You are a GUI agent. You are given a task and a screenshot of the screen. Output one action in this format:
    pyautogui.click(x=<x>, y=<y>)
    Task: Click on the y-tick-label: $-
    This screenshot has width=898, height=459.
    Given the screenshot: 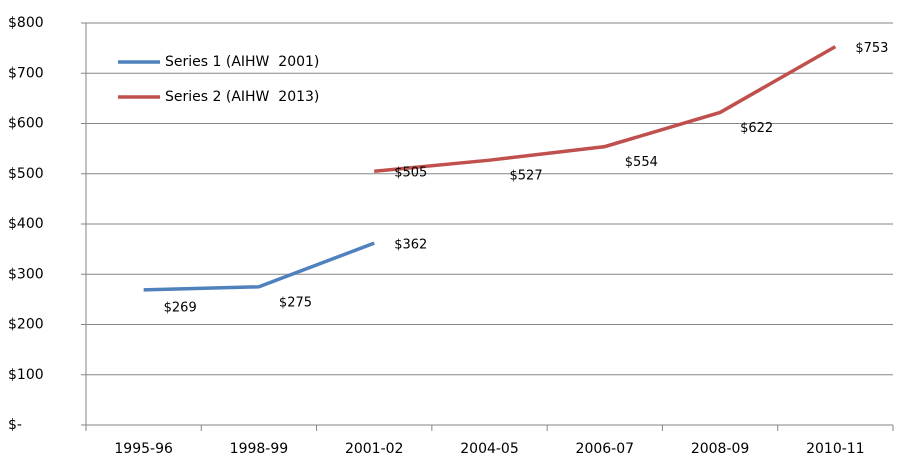 What is the action you would take?
    pyautogui.click(x=15, y=425)
    